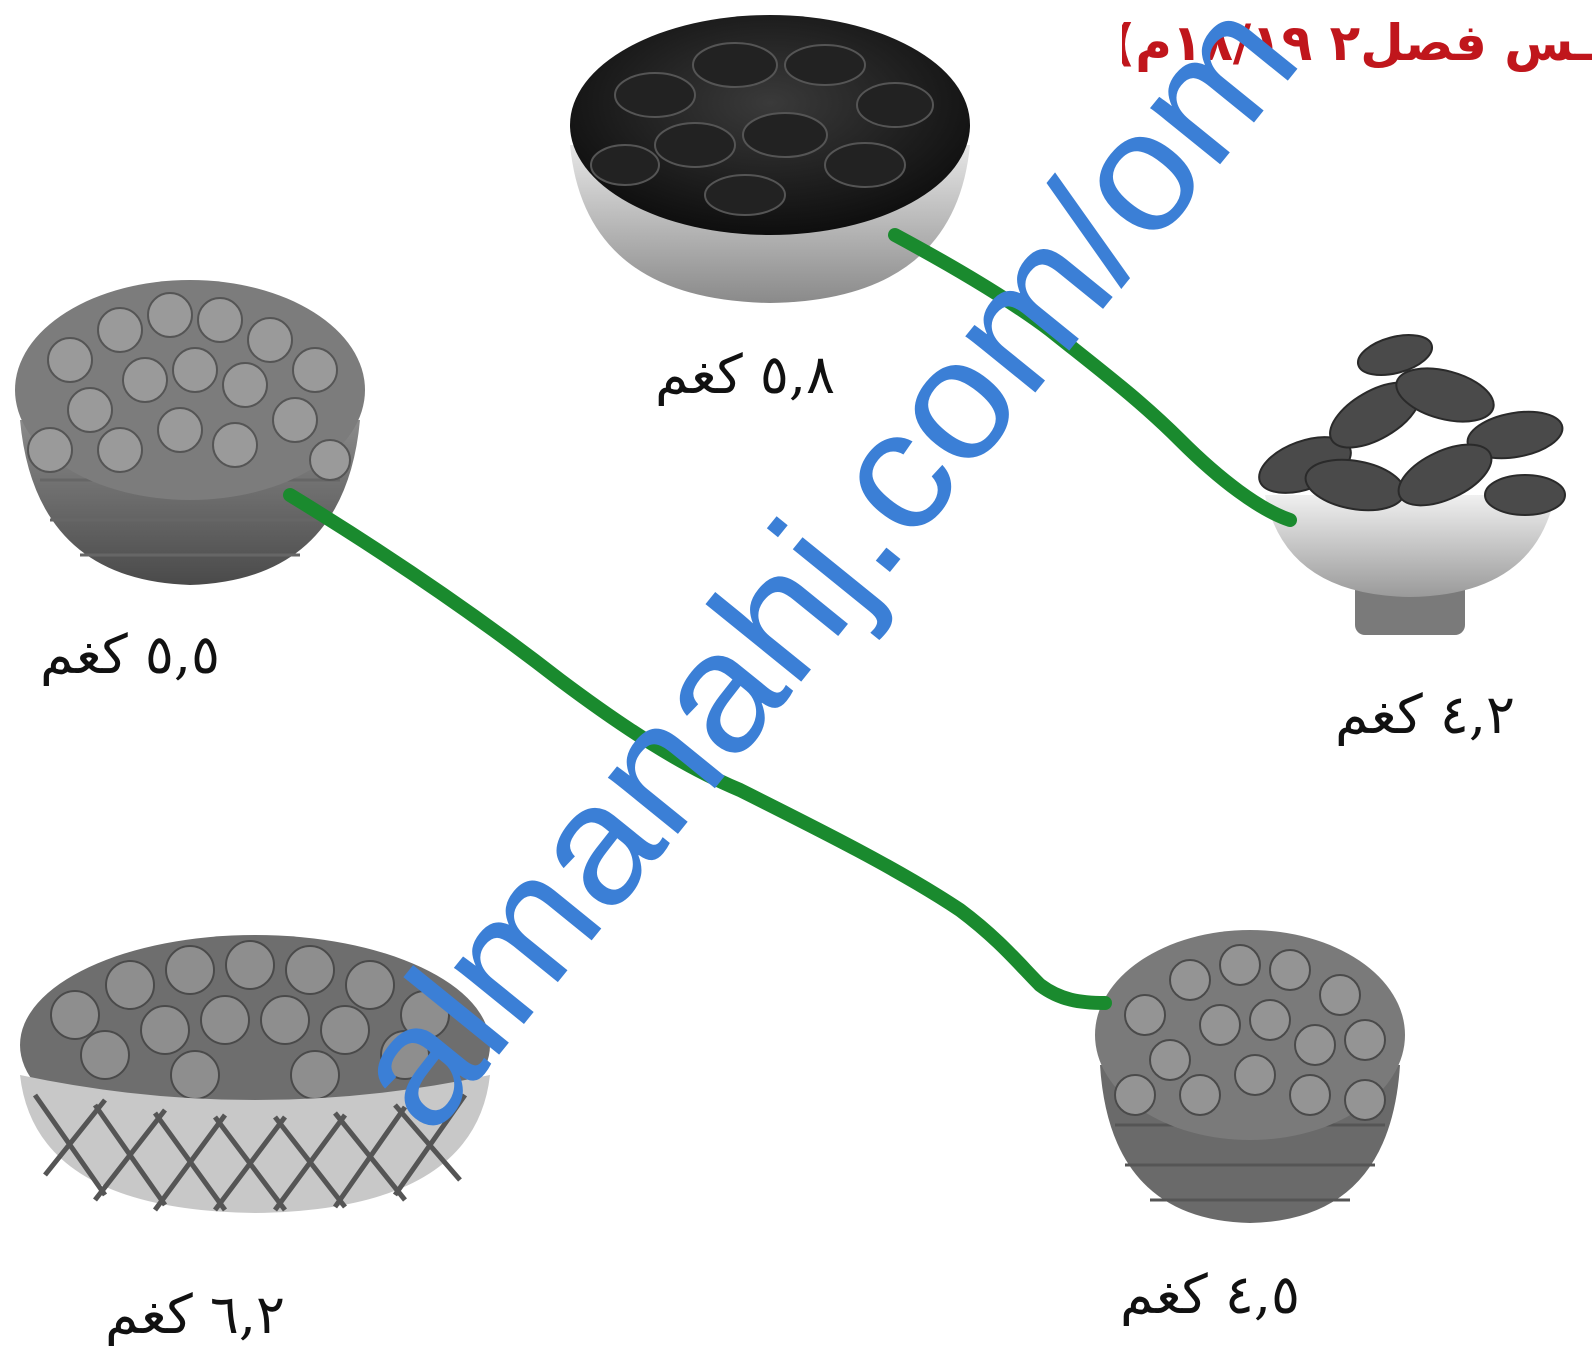 This screenshot has width=1592, height=1364. I want to click on dates-basket-middle-left, so click(190, 430).